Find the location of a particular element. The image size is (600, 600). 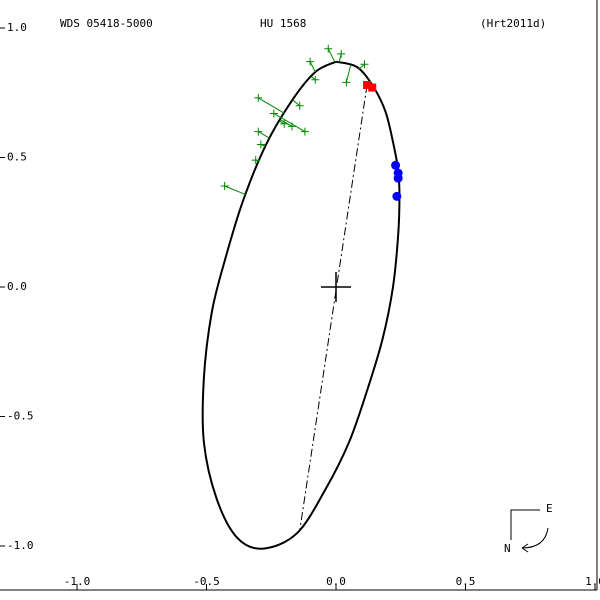

y-tick-label: 0.0 is located at coordinates (17, 286).